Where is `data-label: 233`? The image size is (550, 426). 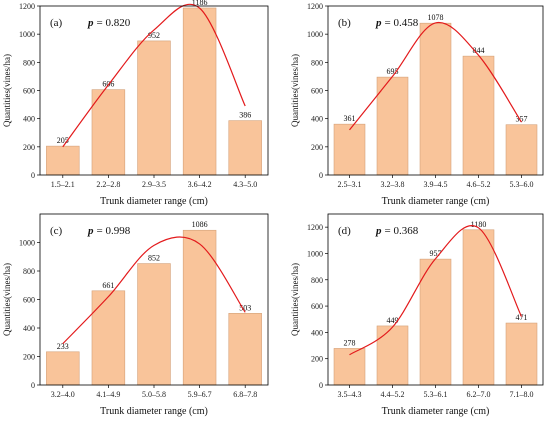 data-label: 233 is located at coordinates (63, 346).